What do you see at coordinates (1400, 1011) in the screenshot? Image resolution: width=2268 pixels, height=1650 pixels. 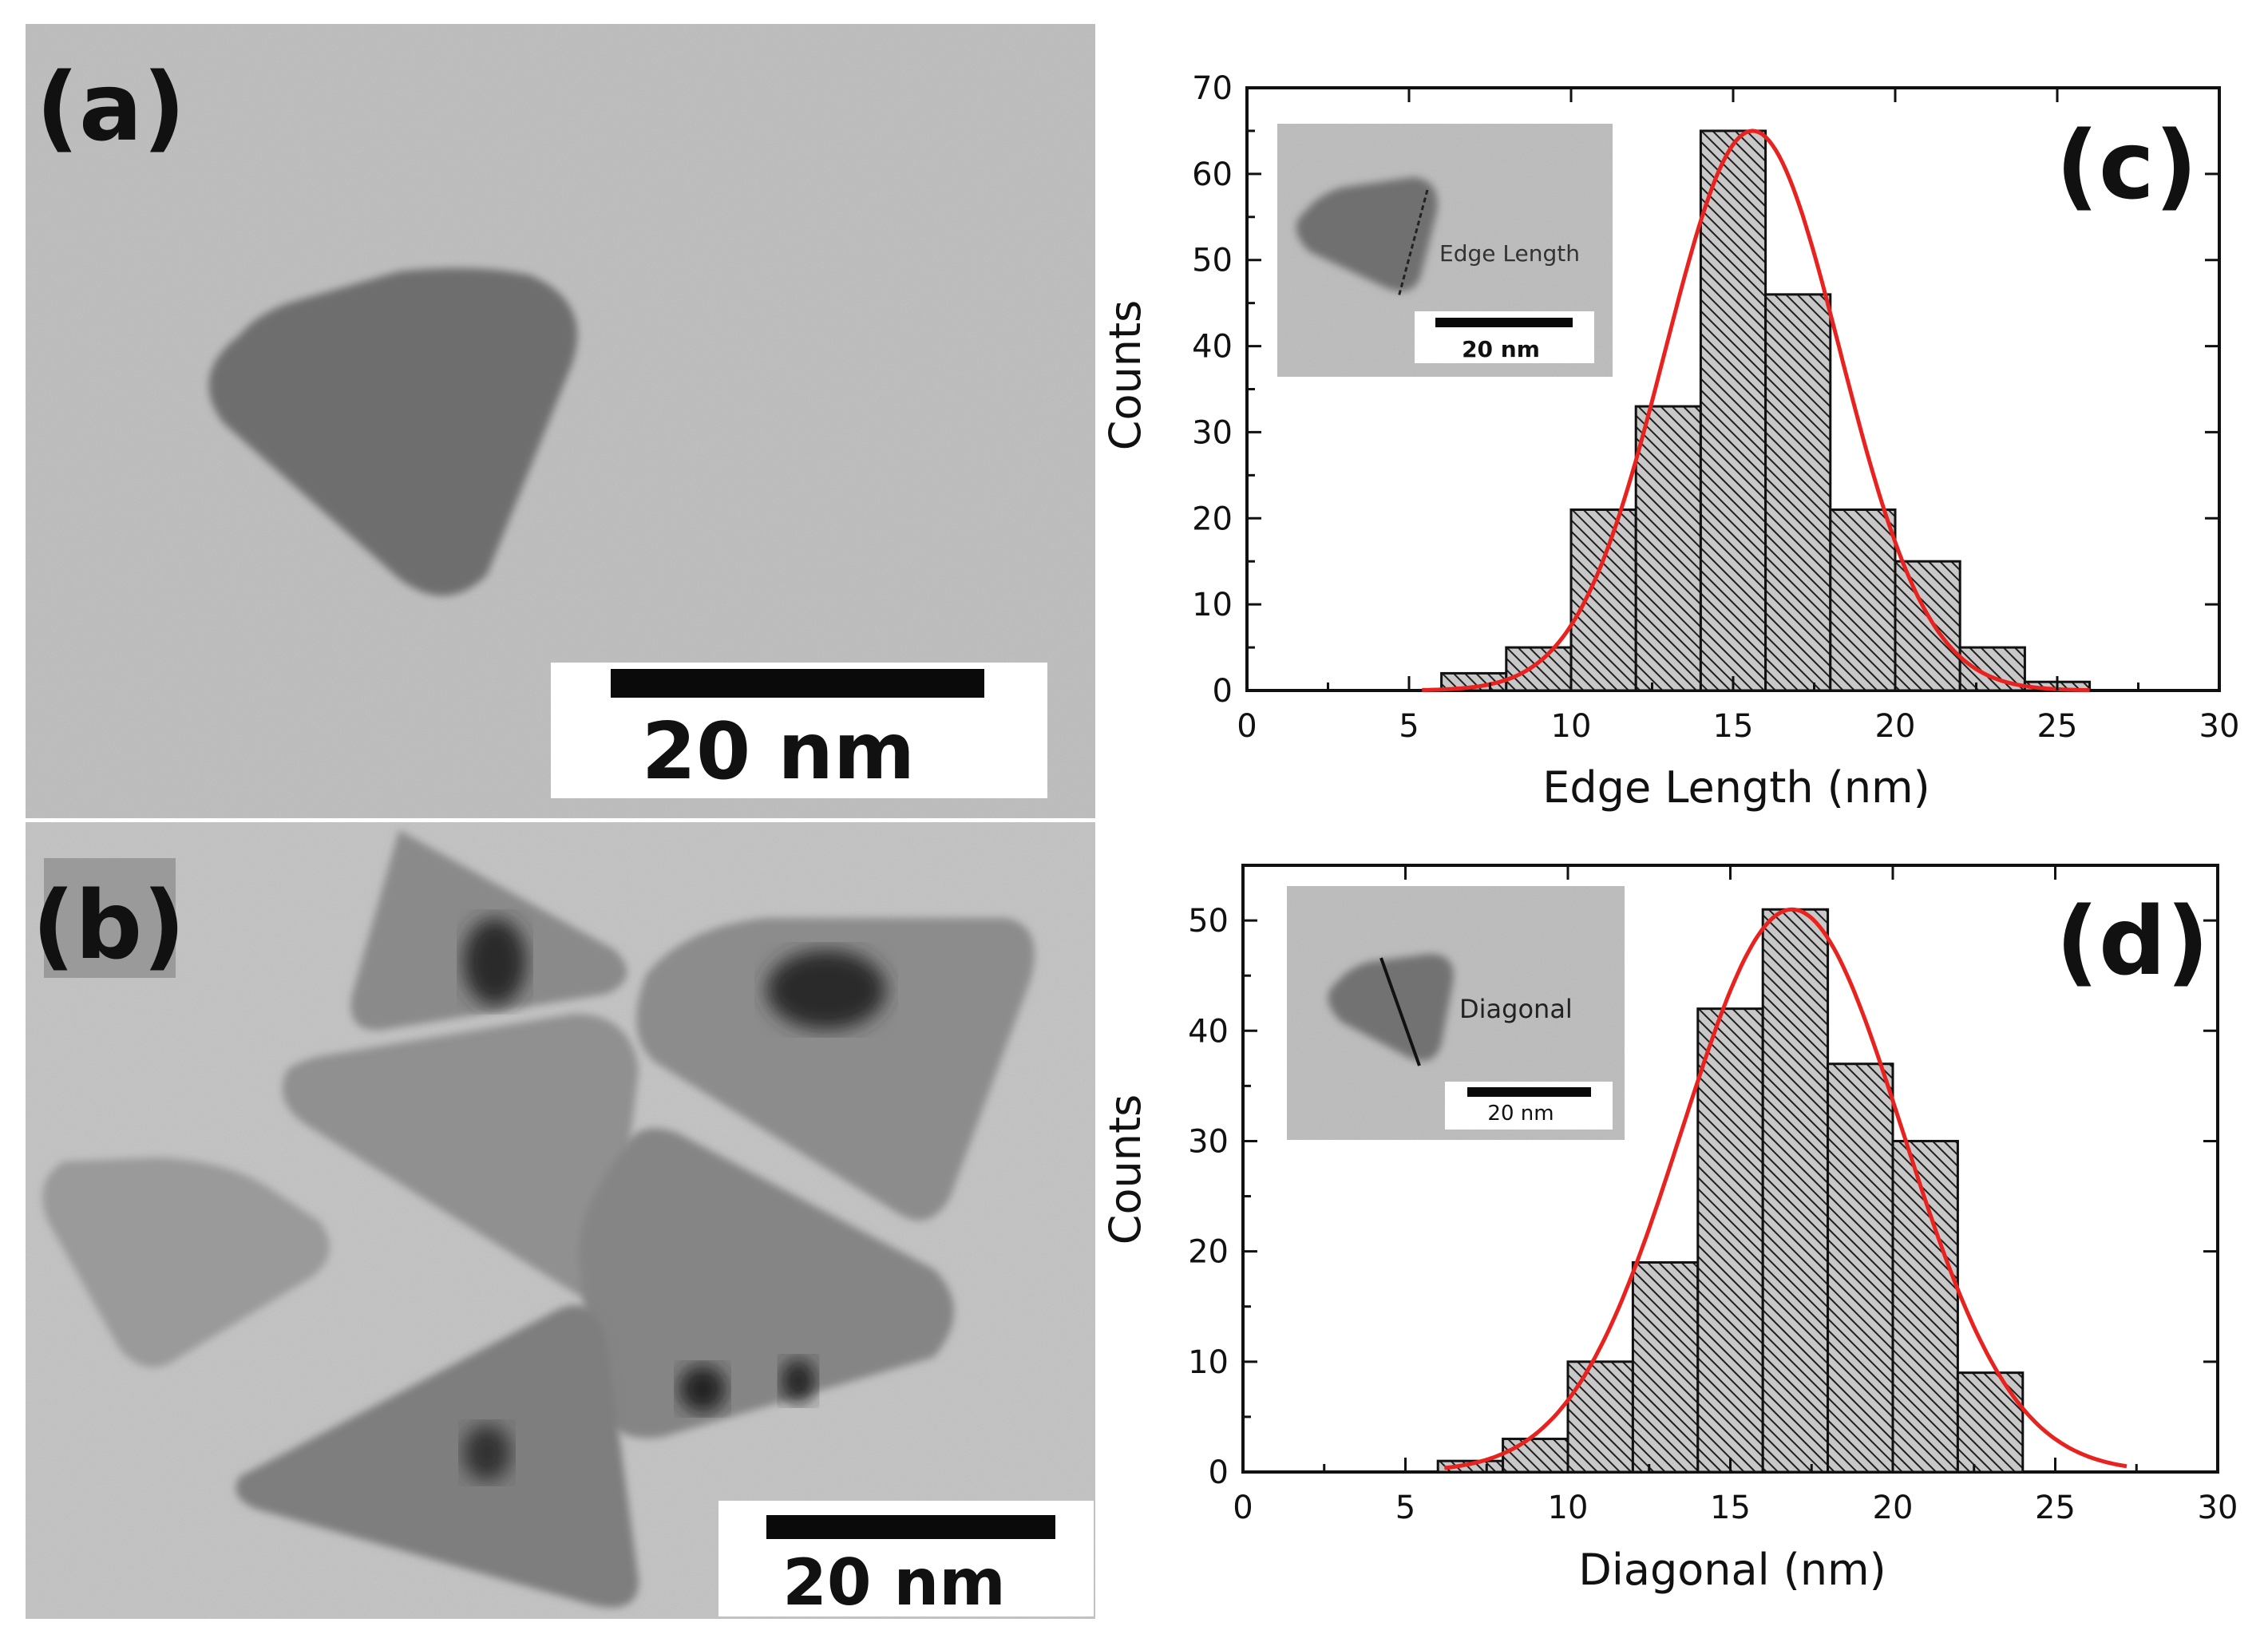 I see `diagonal-arrow` at bounding box center [1400, 1011].